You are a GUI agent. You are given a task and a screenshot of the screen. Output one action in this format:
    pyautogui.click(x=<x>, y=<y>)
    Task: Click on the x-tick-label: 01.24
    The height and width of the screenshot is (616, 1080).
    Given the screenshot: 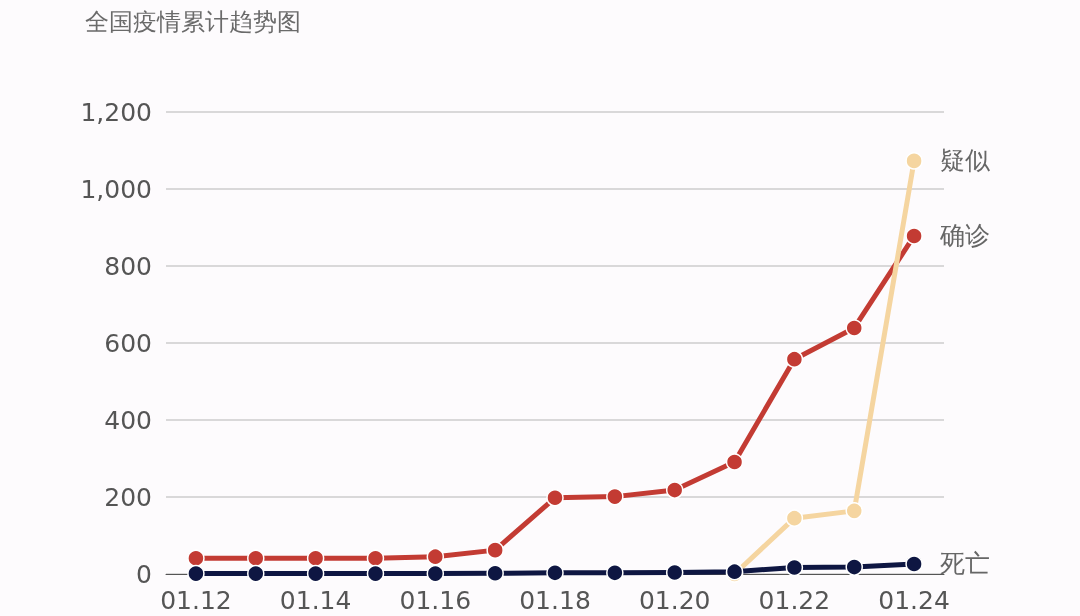 What is the action you would take?
    pyautogui.click(x=914, y=600)
    